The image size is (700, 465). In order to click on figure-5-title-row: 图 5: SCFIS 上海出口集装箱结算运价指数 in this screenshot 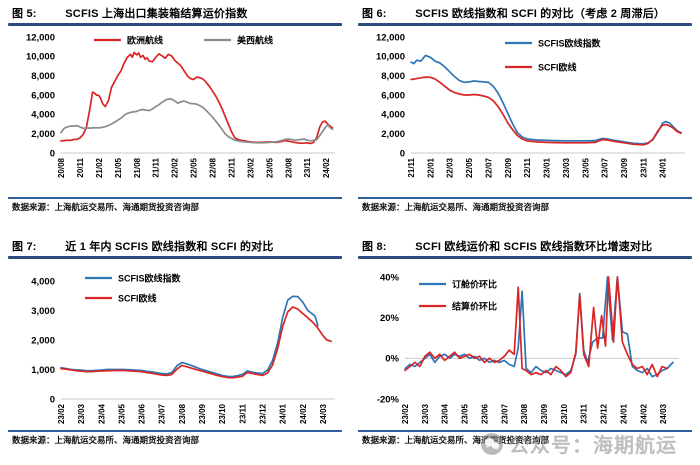, I will do `click(175, 10)`.